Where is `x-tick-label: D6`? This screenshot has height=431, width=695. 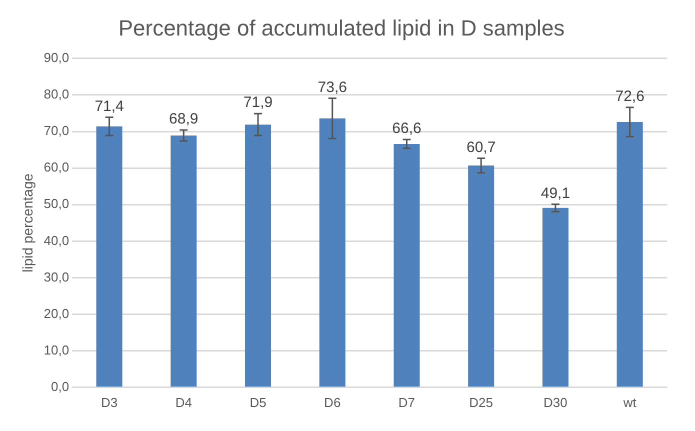
x-tick-label: D6 is located at coordinates (332, 402).